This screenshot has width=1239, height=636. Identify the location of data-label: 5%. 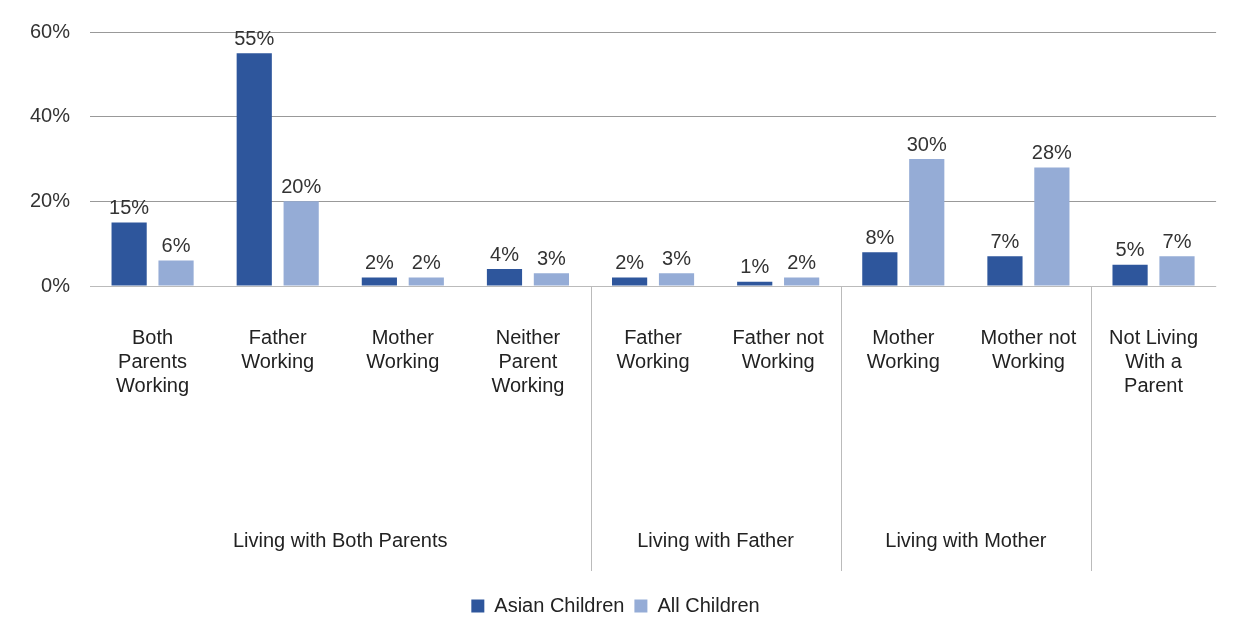
(1130, 249).